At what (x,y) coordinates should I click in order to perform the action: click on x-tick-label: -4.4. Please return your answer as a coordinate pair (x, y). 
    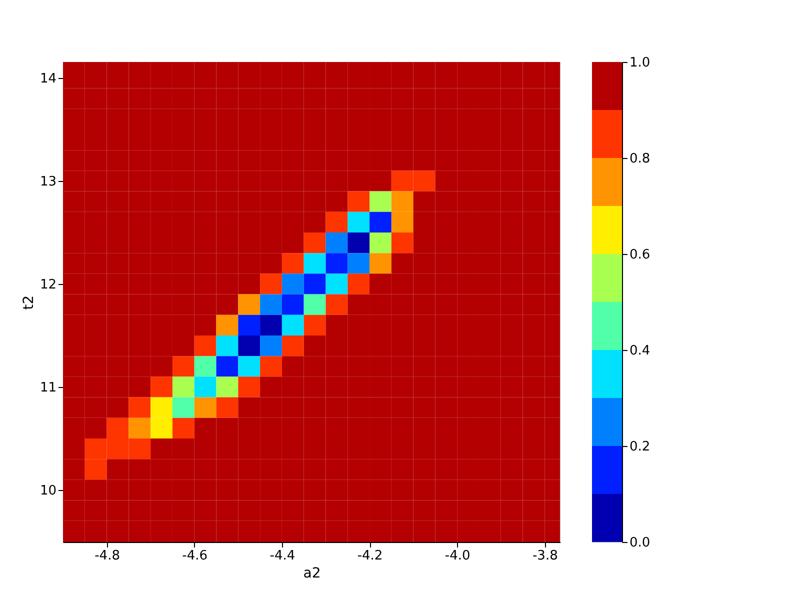
    Looking at the image, I should click on (283, 556).